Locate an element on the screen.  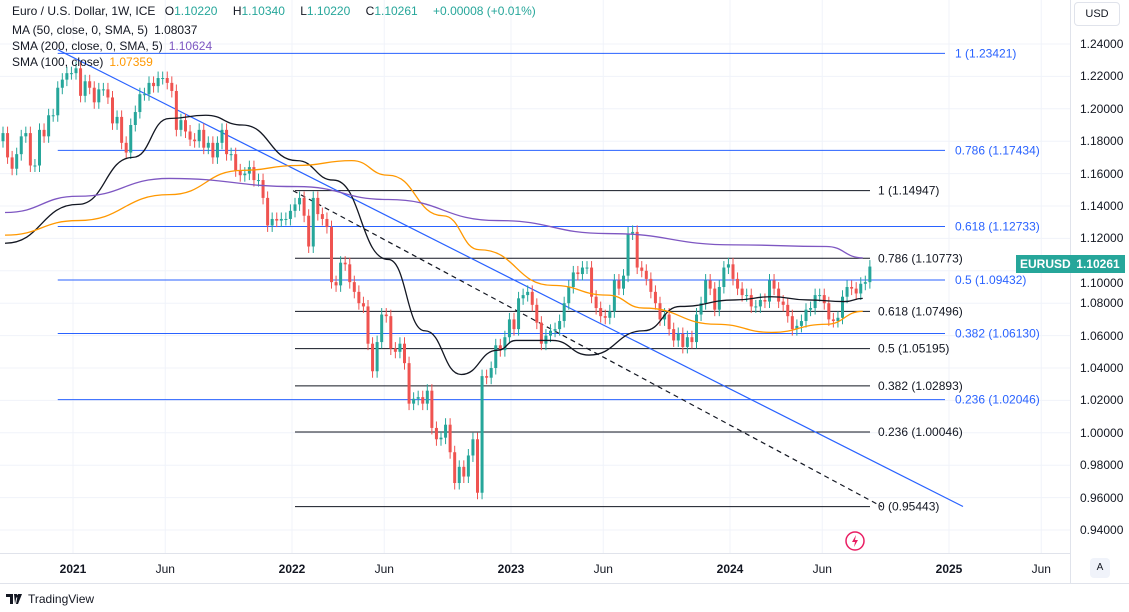
price-tick-label: 1.14000 is located at coordinates (1102, 206).